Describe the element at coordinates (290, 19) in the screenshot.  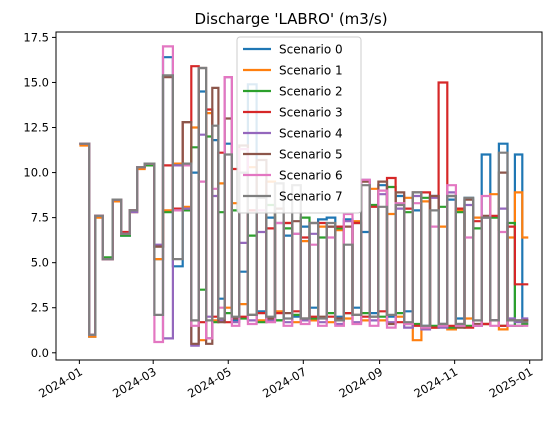
I see `chart-title: Discharge 'LABRO' (m3/s)` at that location.